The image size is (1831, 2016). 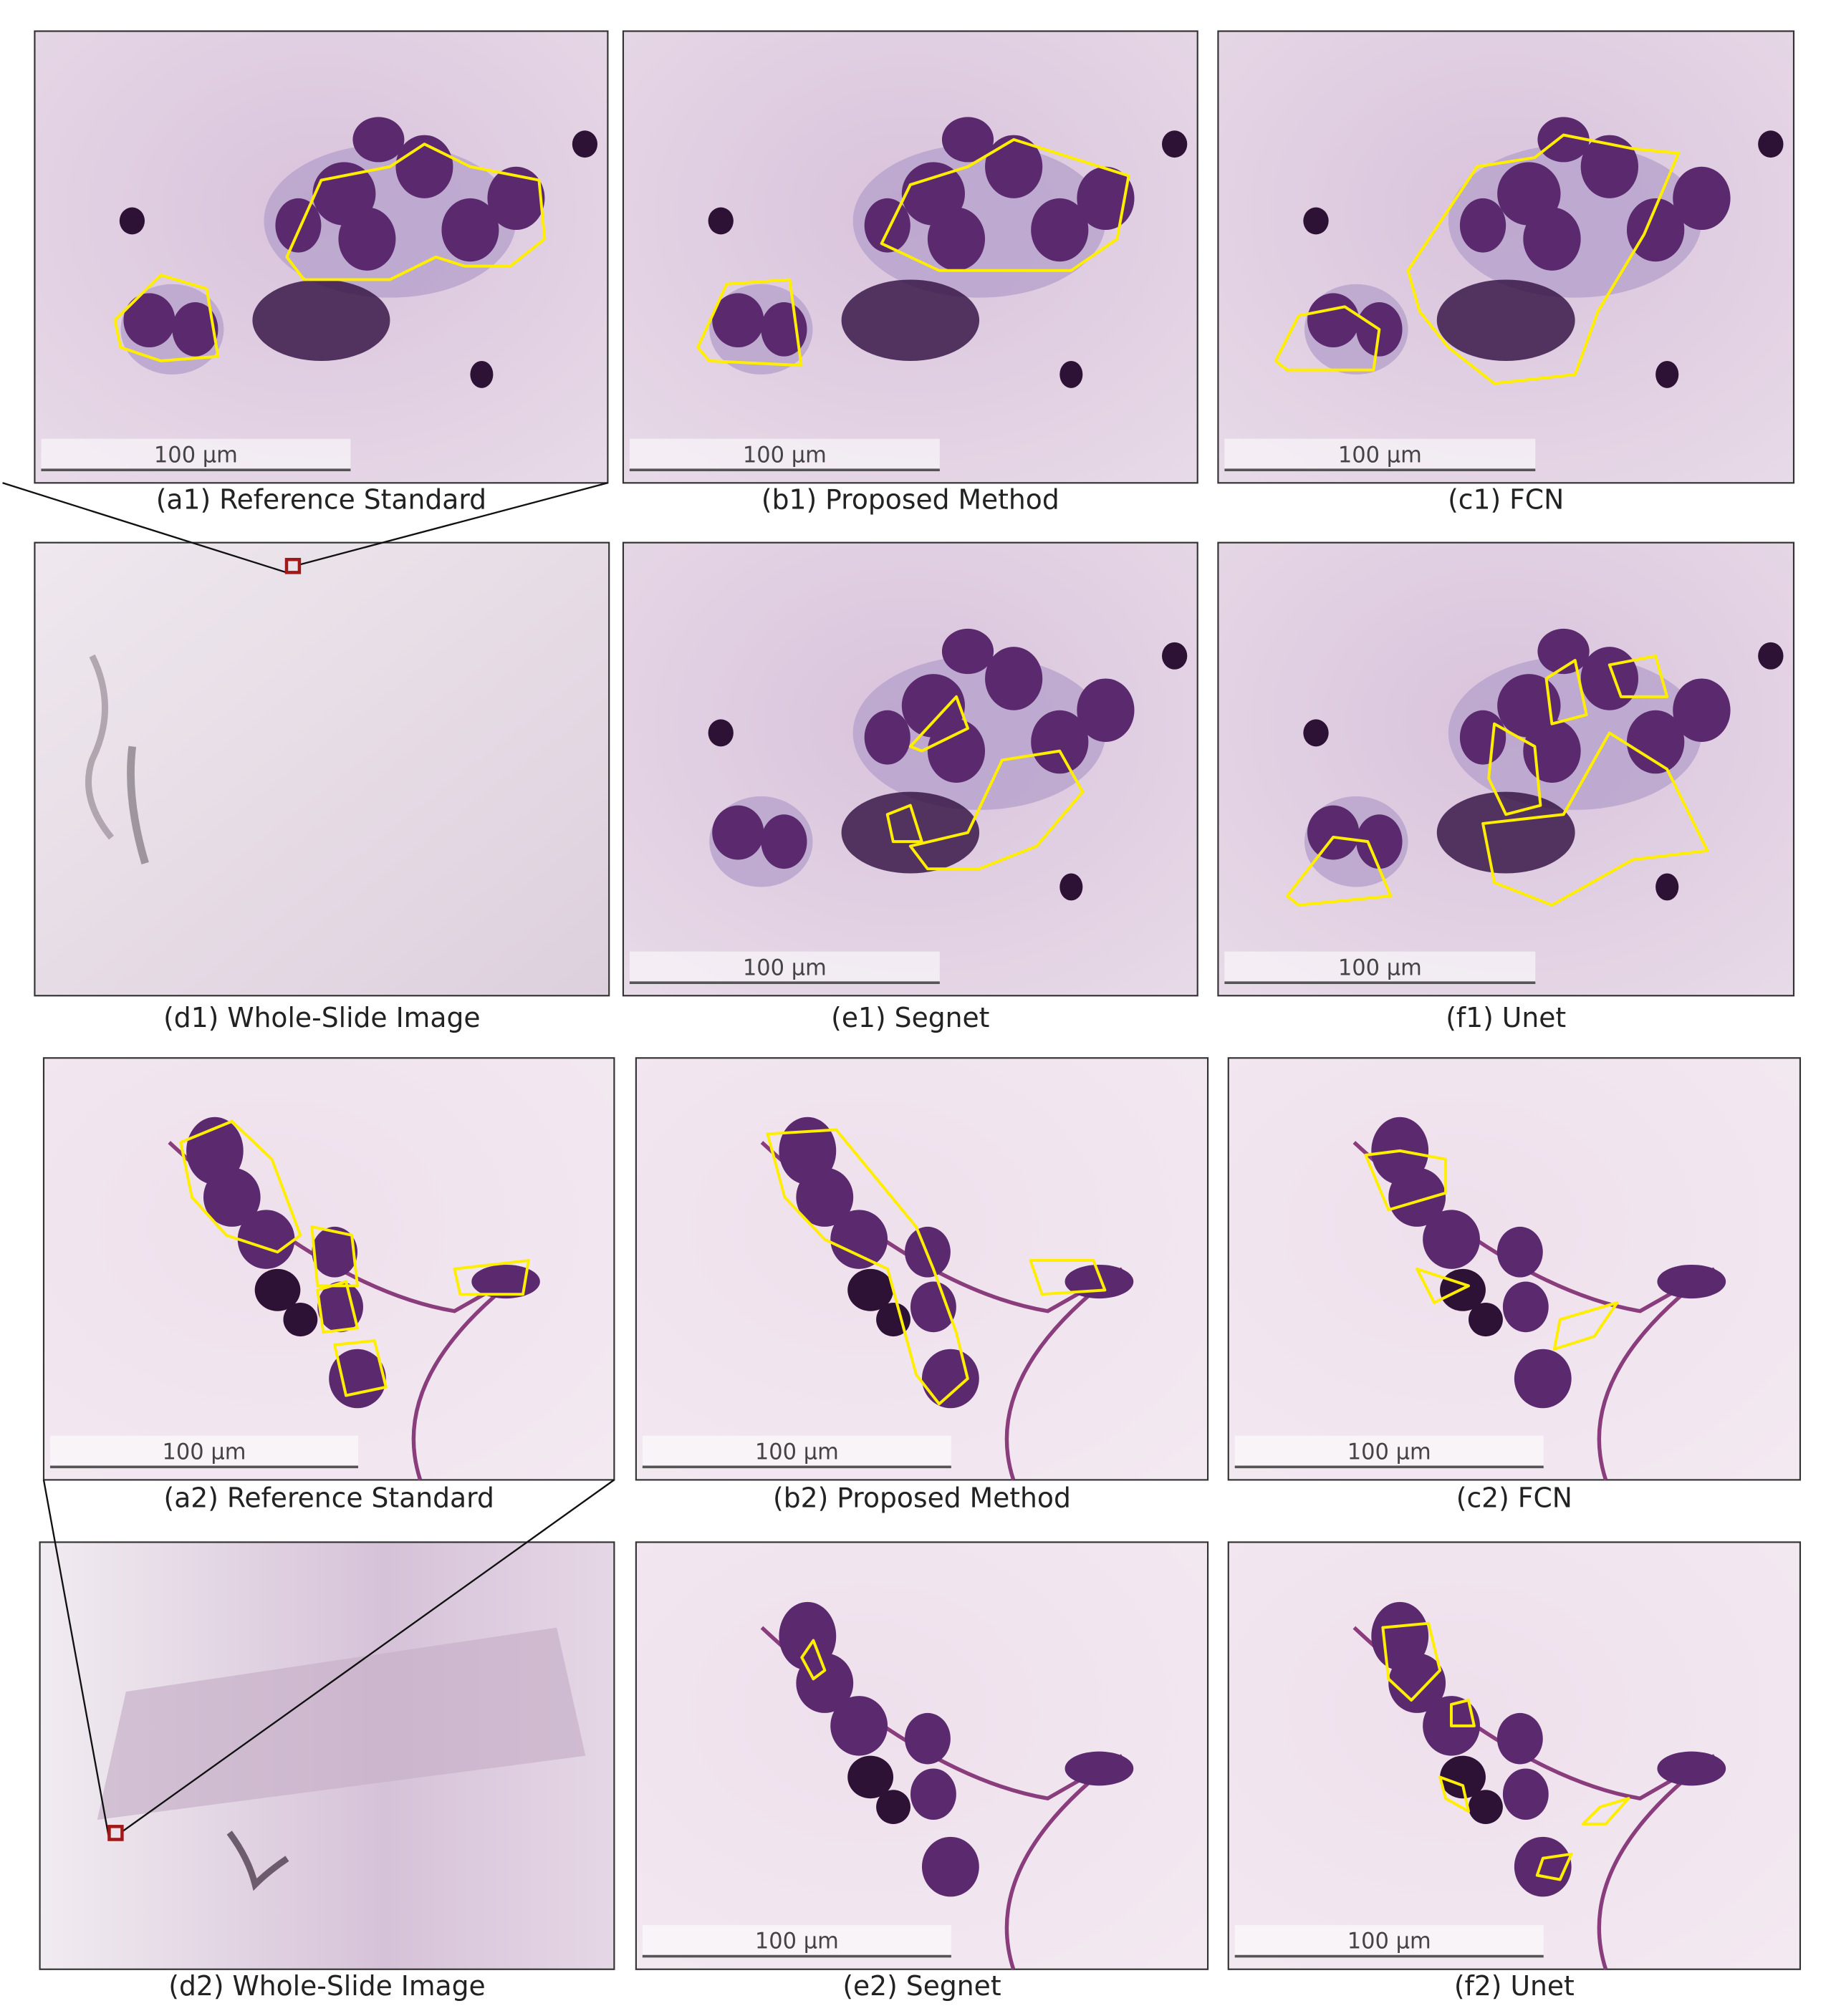 What do you see at coordinates (99, 747) in the screenshot?
I see `tissue-fold` at bounding box center [99, 747].